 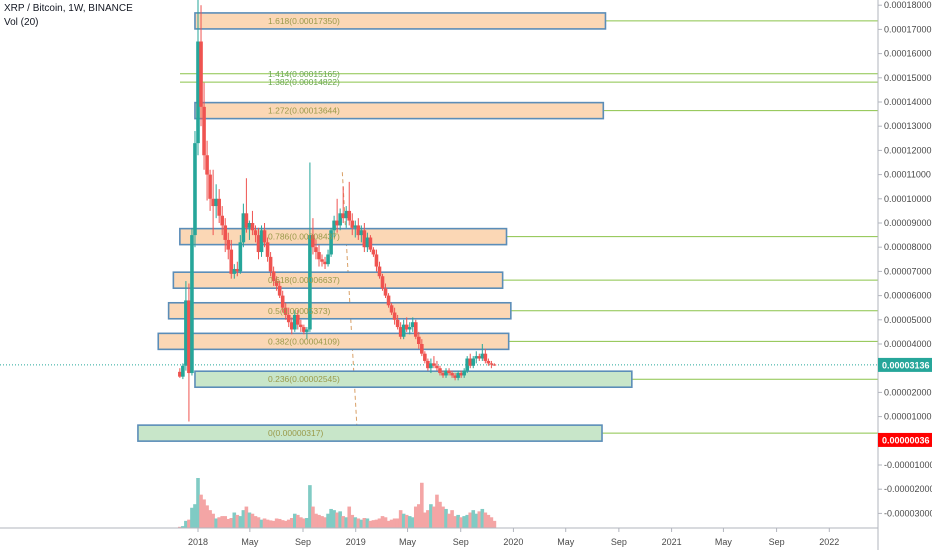 What do you see at coordinates (908, 5) in the screenshot?
I see `price-axis-label: 0.00018000` at bounding box center [908, 5].